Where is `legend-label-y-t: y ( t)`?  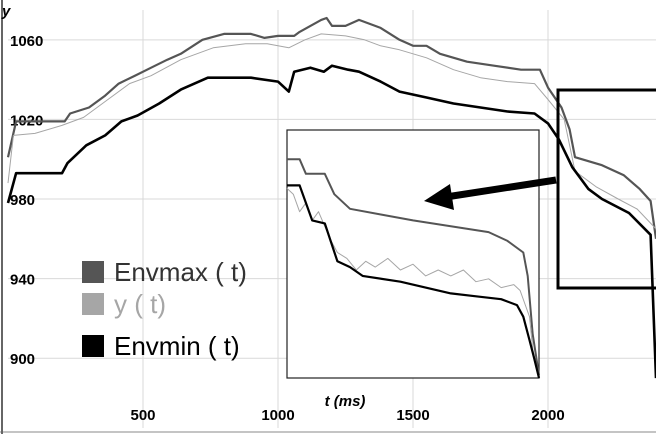 legend-label-y-t: y ( t) is located at coordinates (140, 304).